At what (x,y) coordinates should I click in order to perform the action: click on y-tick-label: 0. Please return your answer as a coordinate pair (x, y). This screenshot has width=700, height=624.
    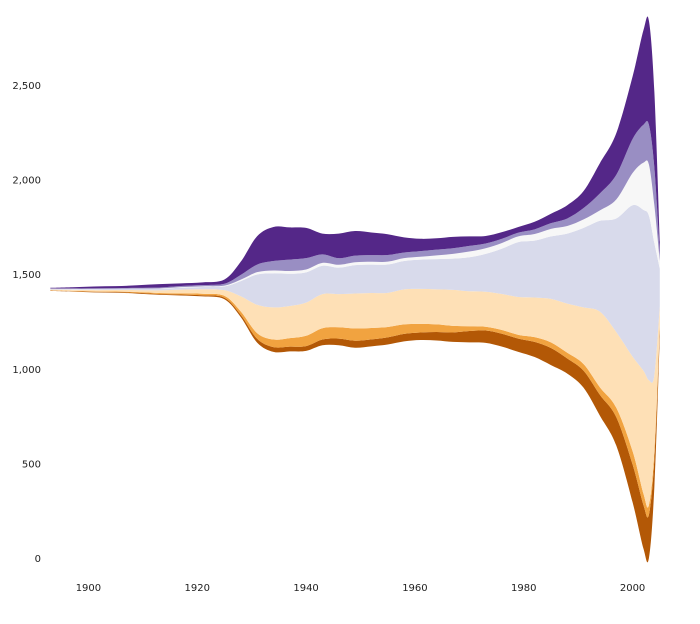
    Looking at the image, I should click on (38, 559).